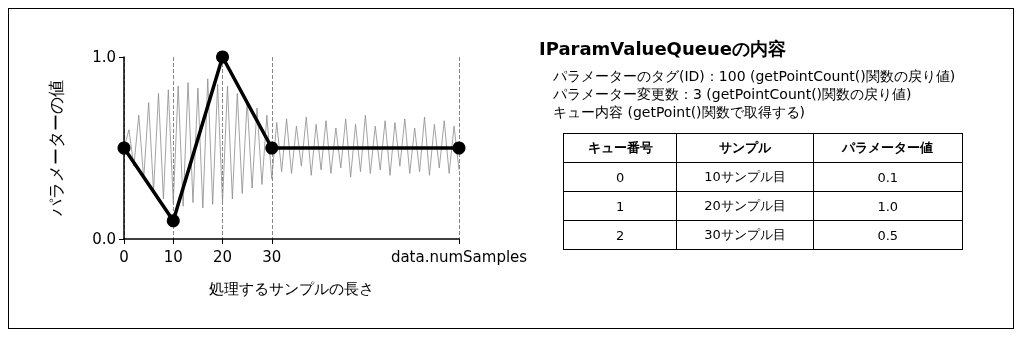  What do you see at coordinates (272, 256) in the screenshot?
I see `x-tick-label: 30` at bounding box center [272, 256].